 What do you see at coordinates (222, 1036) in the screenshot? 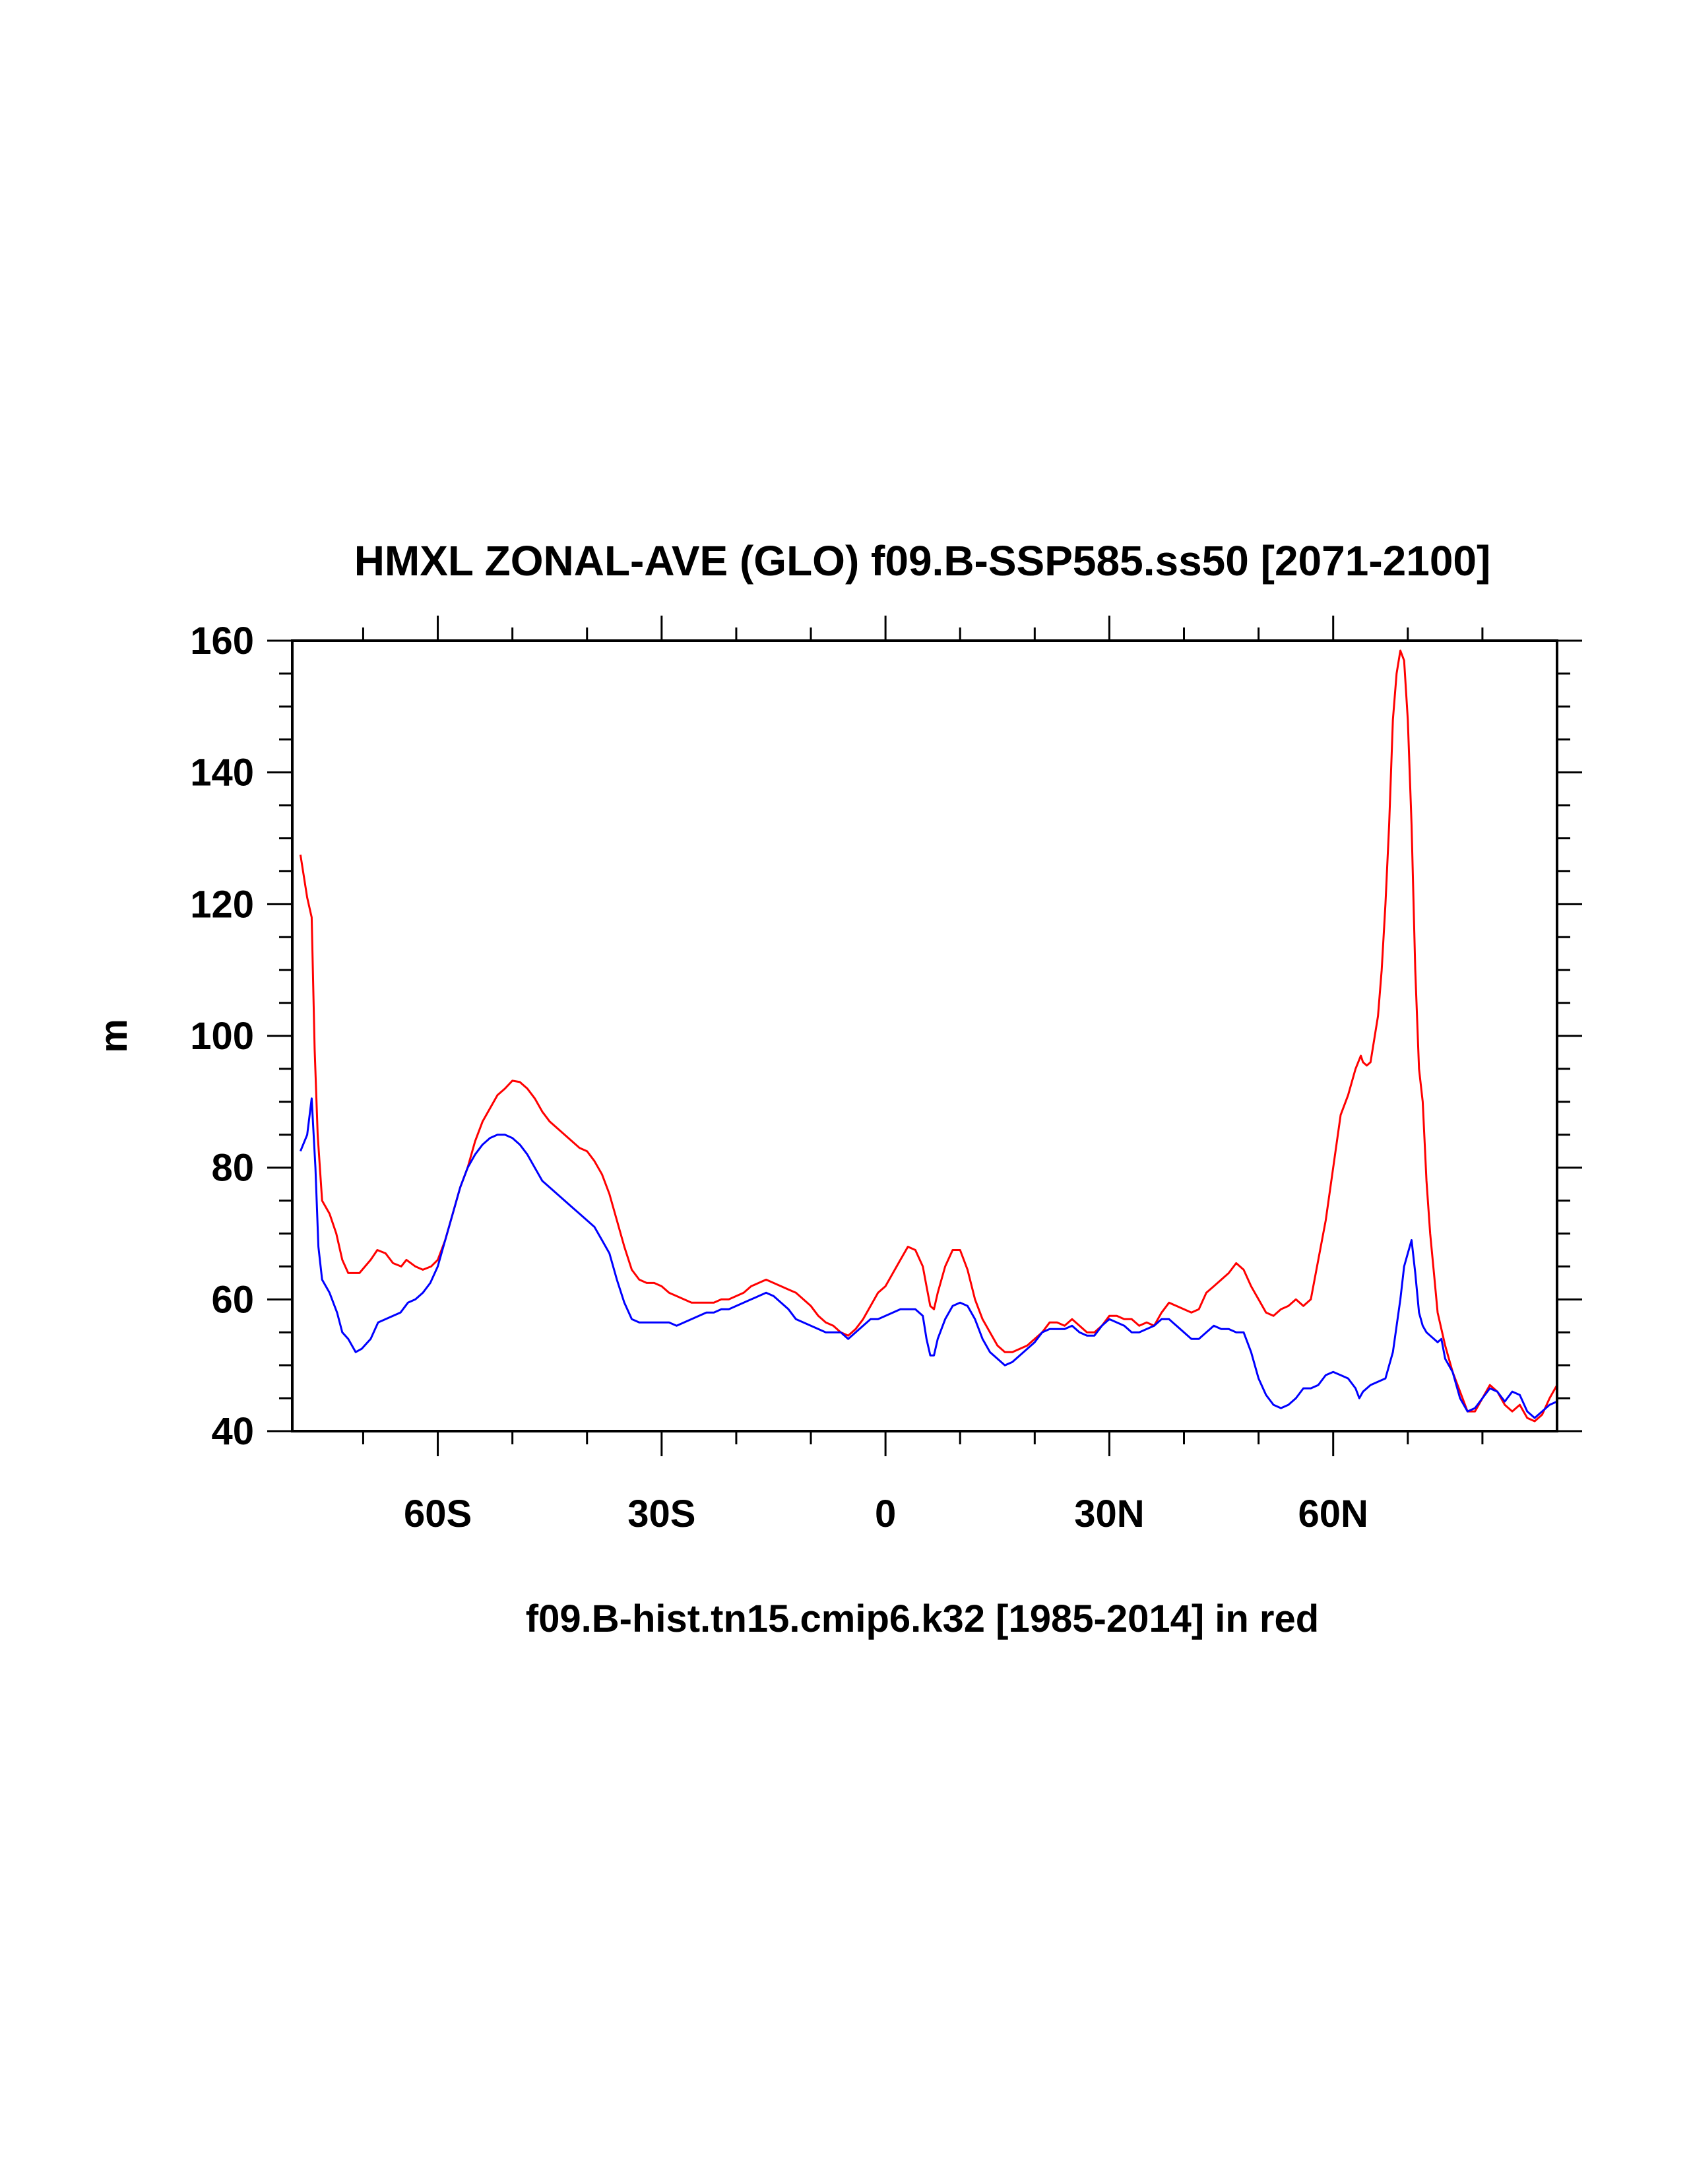
I see `y-tick-label: 100` at bounding box center [222, 1036].